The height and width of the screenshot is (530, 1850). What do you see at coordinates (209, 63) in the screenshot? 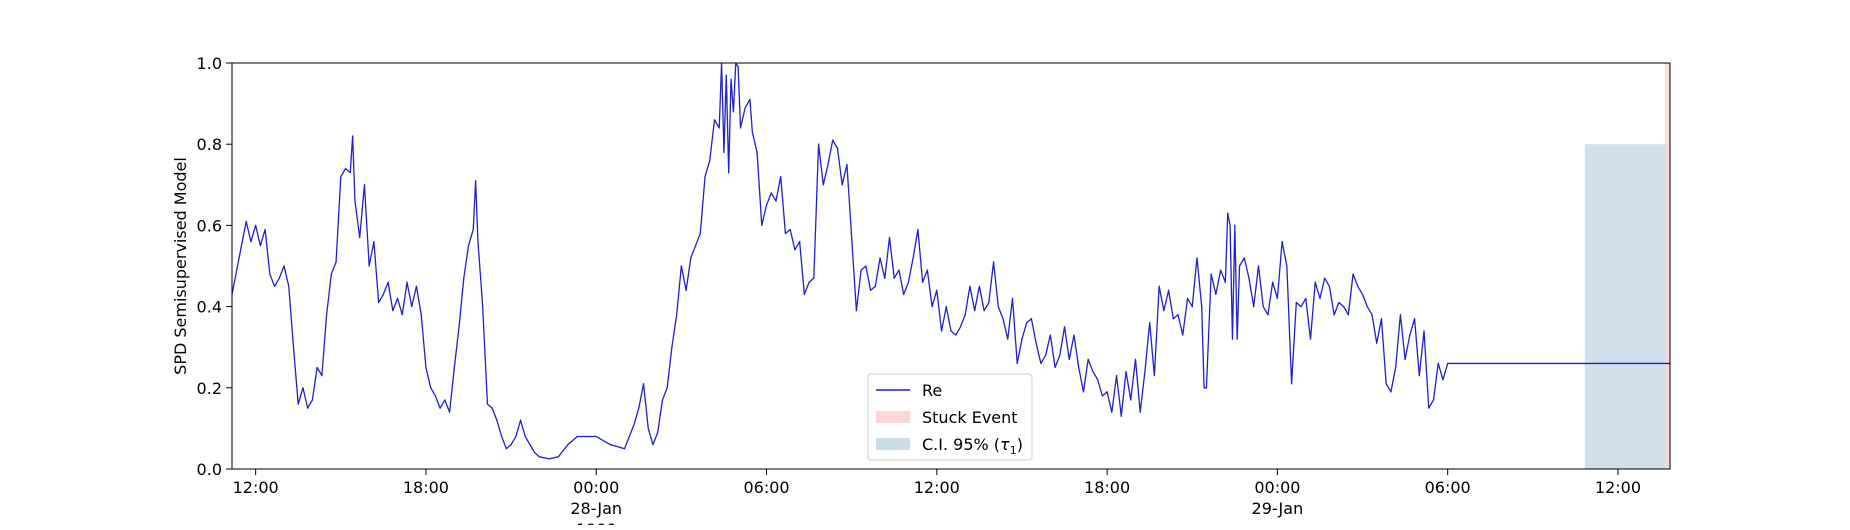
I see `y-tick-label: 1.0` at bounding box center [209, 63].